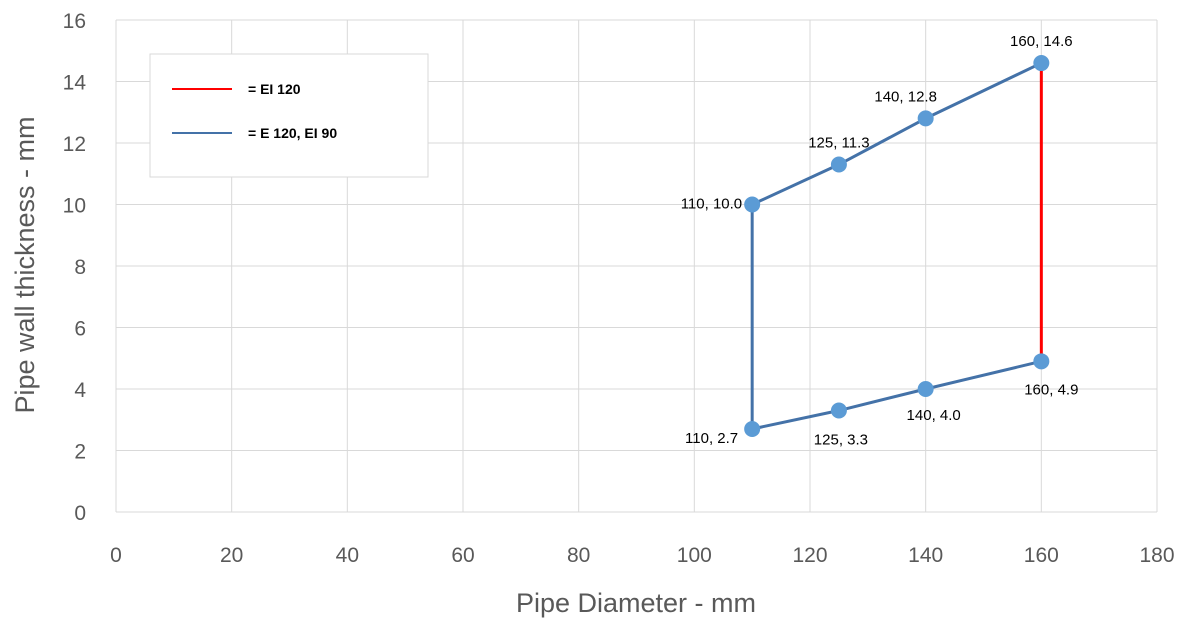 The width and height of the screenshot is (1192, 620). What do you see at coordinates (292, 133) in the screenshot?
I see `legend-label: = E 120, EI 90` at bounding box center [292, 133].